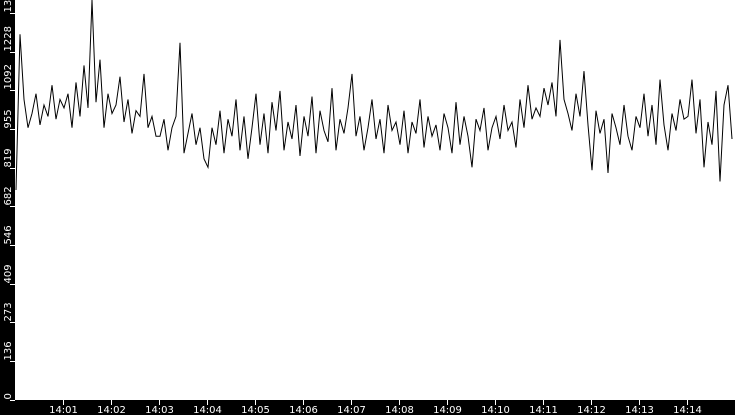  I want to click on x-tick-label: 14:07, so click(351, 410).